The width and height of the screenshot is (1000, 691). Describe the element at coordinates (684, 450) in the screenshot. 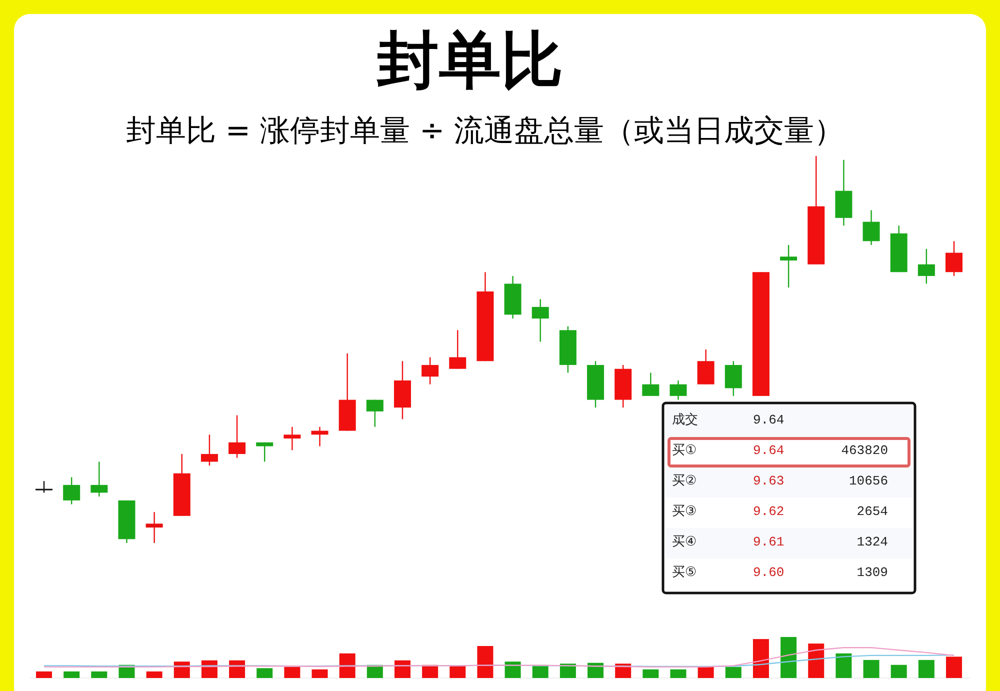

I see `annotation: 买①` at that location.